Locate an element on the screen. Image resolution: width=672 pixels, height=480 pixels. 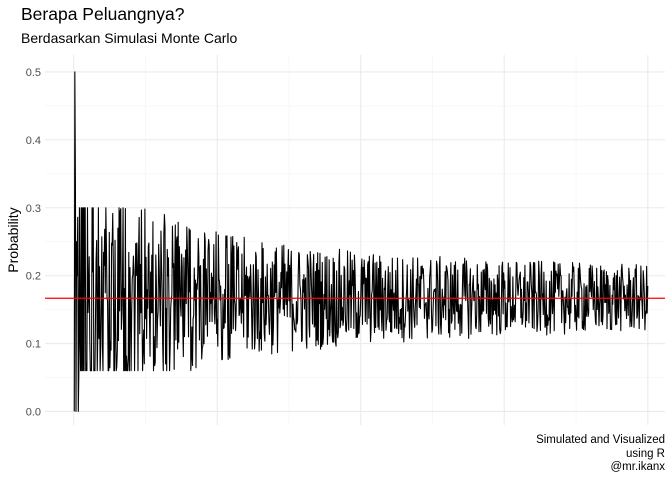
y-tick-label: 0.0 is located at coordinates (33, 412).